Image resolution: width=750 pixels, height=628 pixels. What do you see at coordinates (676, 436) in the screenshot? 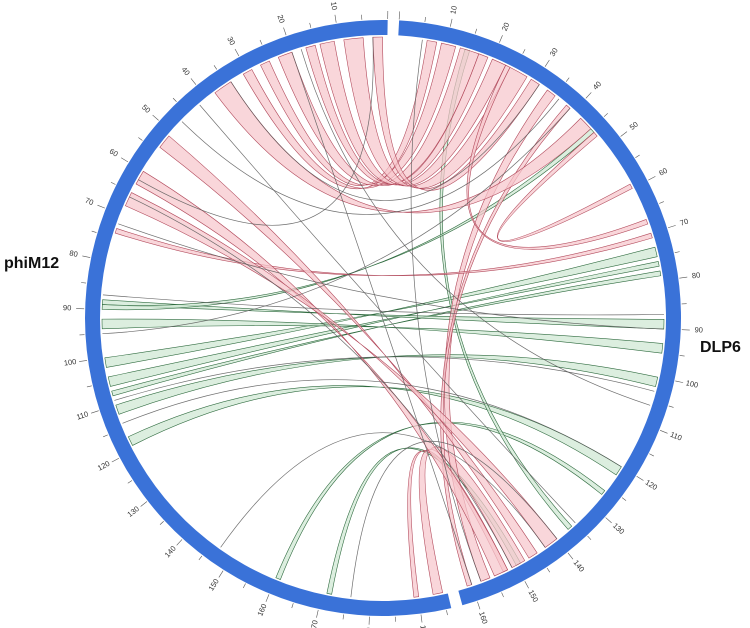
I see `tick-label-DLP6: 110` at bounding box center [676, 436].